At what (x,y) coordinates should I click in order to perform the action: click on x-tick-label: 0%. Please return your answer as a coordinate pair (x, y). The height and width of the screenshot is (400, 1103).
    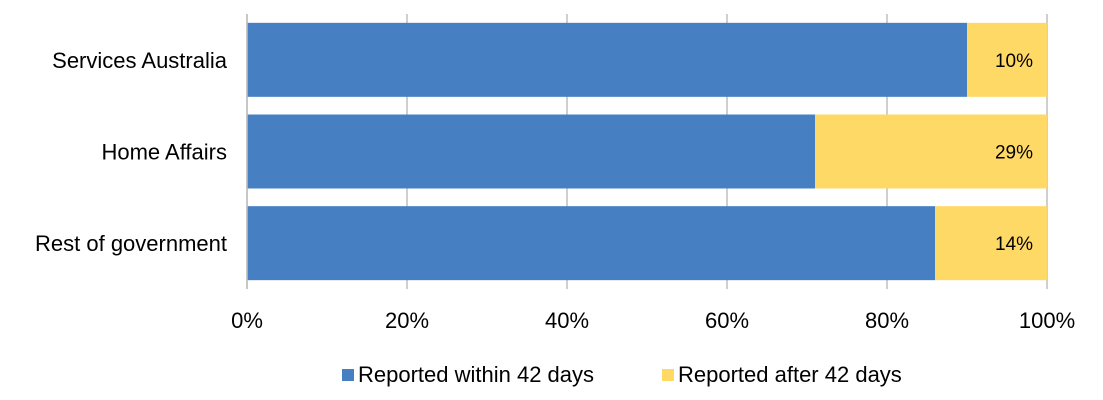
    Looking at the image, I should click on (247, 320).